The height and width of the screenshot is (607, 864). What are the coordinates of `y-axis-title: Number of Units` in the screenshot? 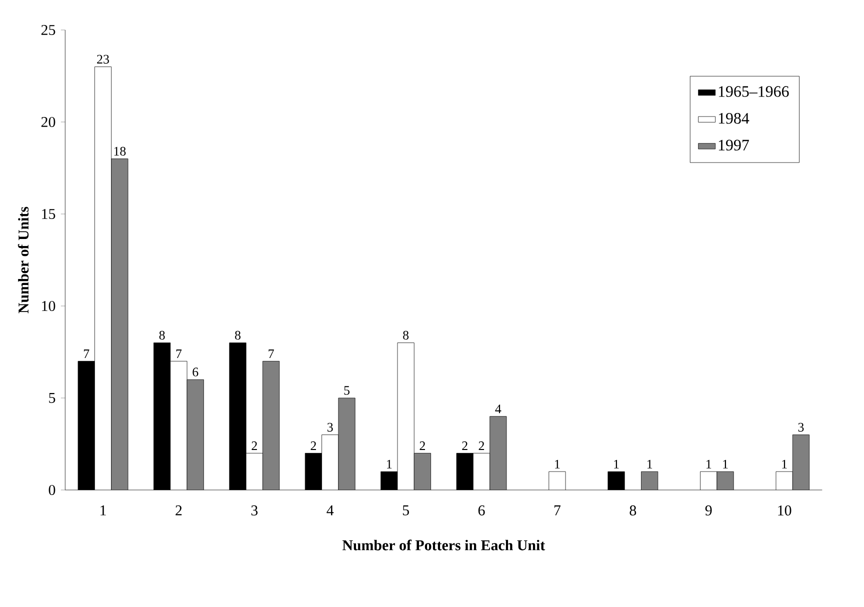 It's located at (23, 260).